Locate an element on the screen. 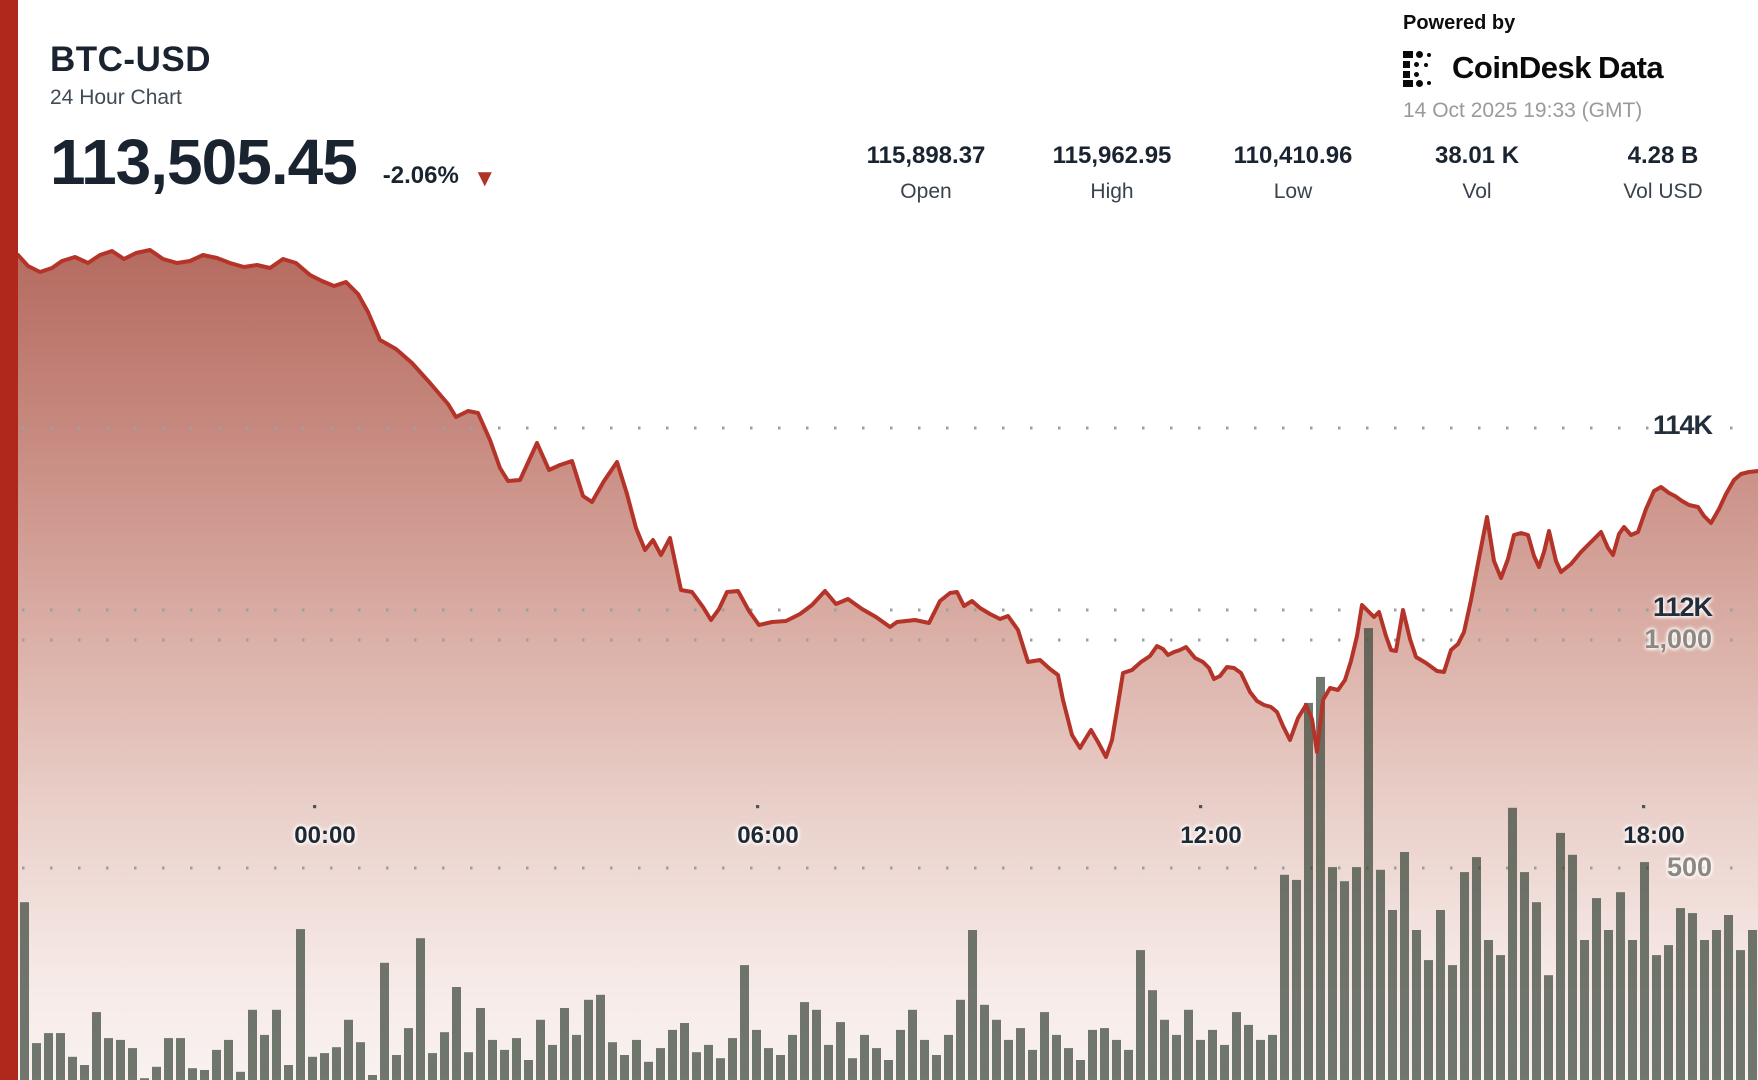 This screenshot has width=1758, height=1080. stat-vol-label: Vol is located at coordinates (1477, 191).